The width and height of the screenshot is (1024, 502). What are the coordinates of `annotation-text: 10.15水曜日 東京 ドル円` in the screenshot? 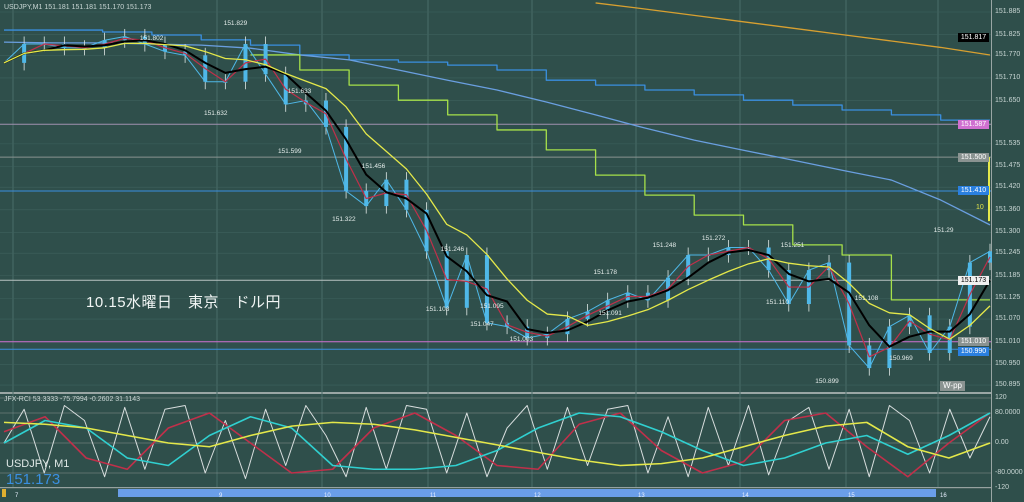 It's located at (184, 302).